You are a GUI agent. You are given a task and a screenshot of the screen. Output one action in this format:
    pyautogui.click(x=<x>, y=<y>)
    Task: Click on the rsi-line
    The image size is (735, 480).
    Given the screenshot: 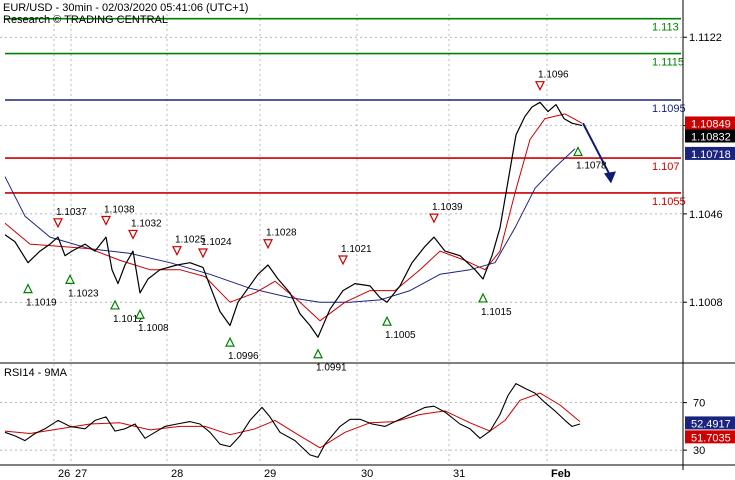 What is the action you would take?
    pyautogui.click(x=292, y=420)
    